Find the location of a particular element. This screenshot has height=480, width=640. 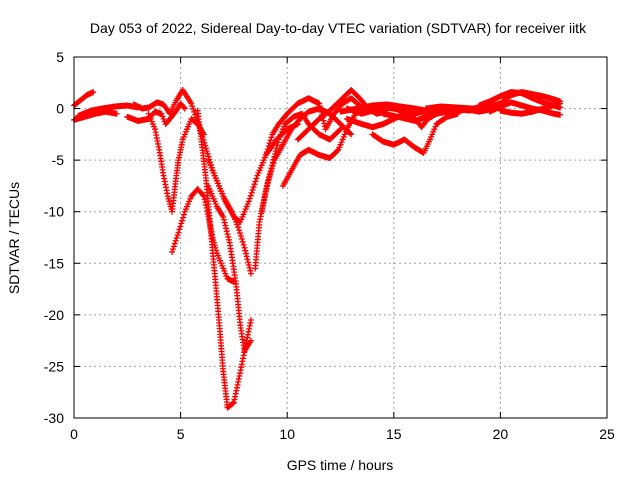

y-tick-label: 5 is located at coordinates (60, 57).